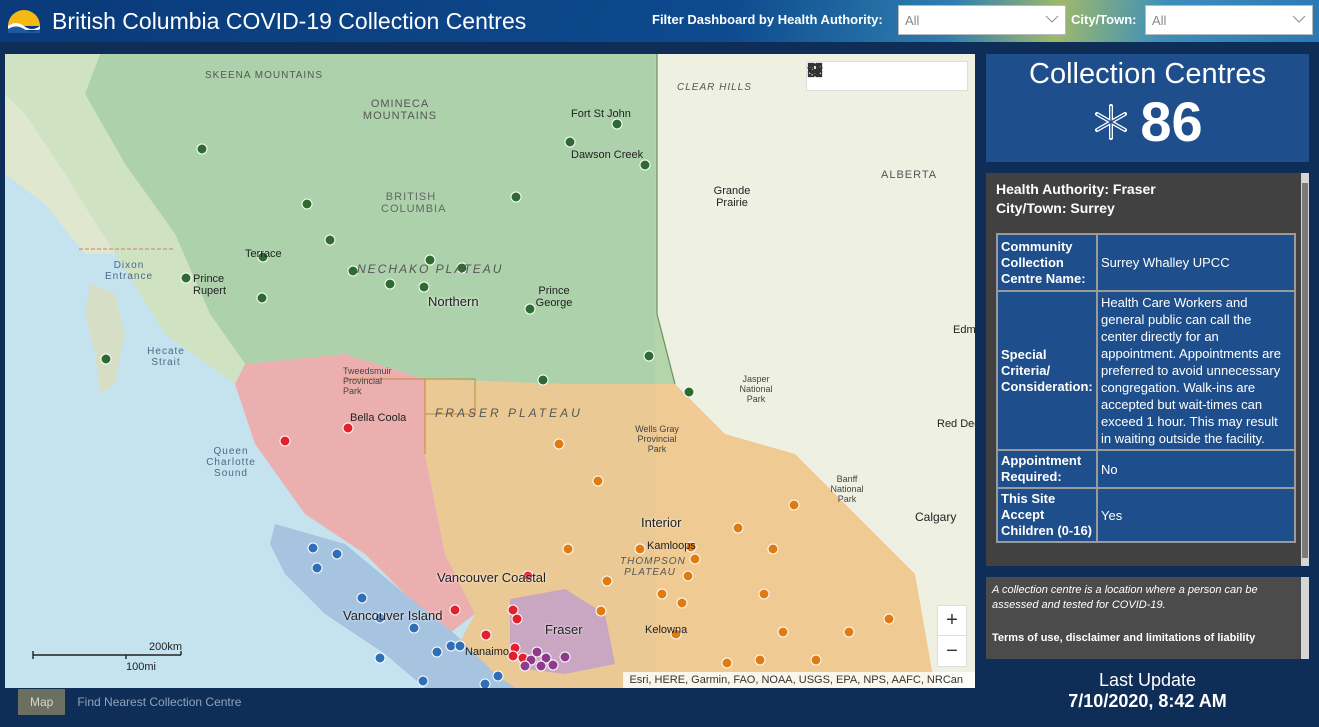 The width and height of the screenshot is (1319, 727). I want to click on table-row: This Site Accept Children (0-16) Yes, so click(1146, 515).